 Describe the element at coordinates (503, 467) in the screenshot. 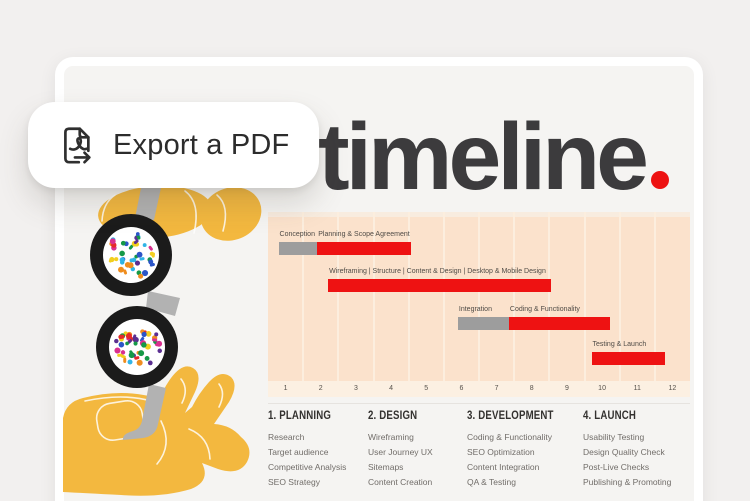

I see `section-item: Content Integration` at that location.